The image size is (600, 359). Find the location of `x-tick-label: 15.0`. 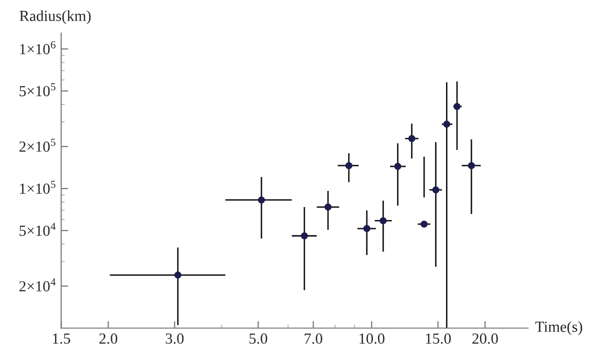

x-tick-label: 15.0 is located at coordinates (438, 338).